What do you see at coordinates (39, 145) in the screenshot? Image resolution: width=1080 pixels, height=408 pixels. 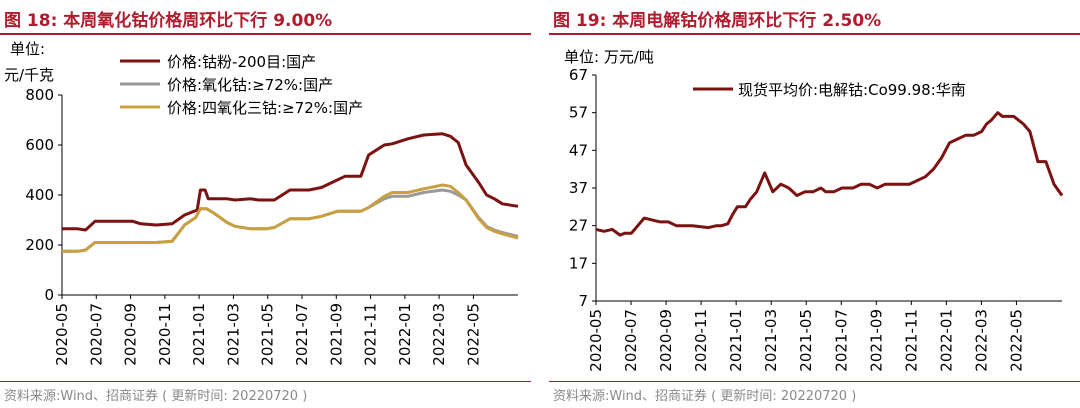 I see `y-tick-label: 600` at bounding box center [39, 145].